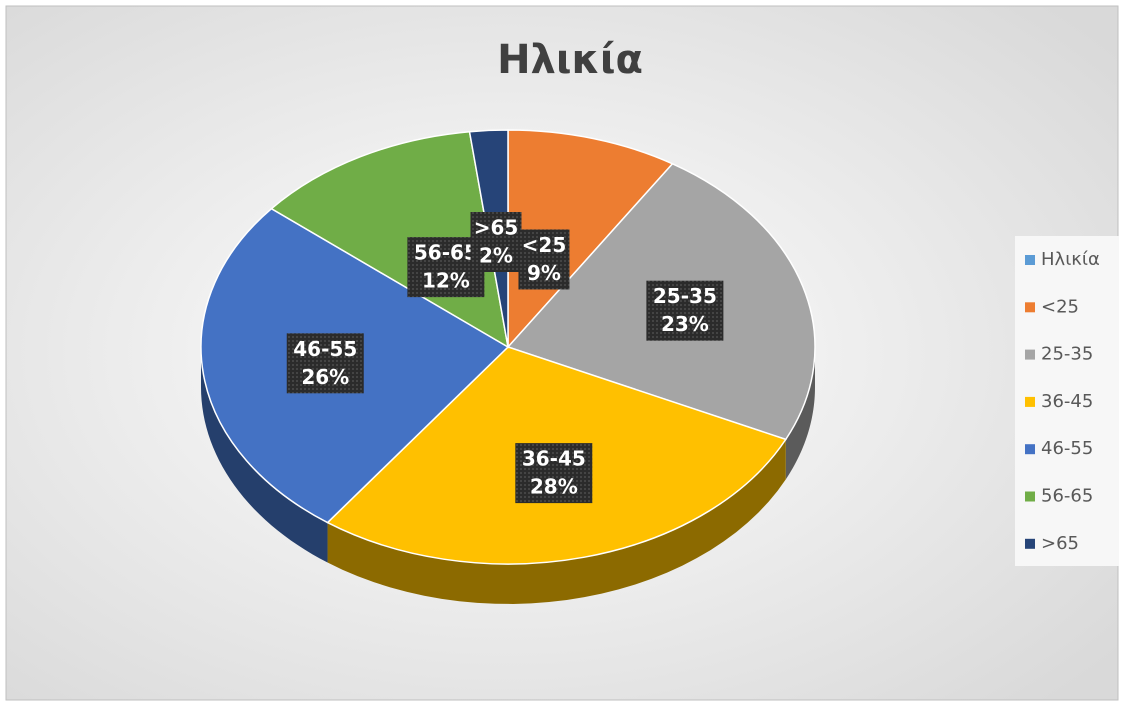  What do you see at coordinates (685, 324) in the screenshot?
I see `data-label-value: 23%` at bounding box center [685, 324].